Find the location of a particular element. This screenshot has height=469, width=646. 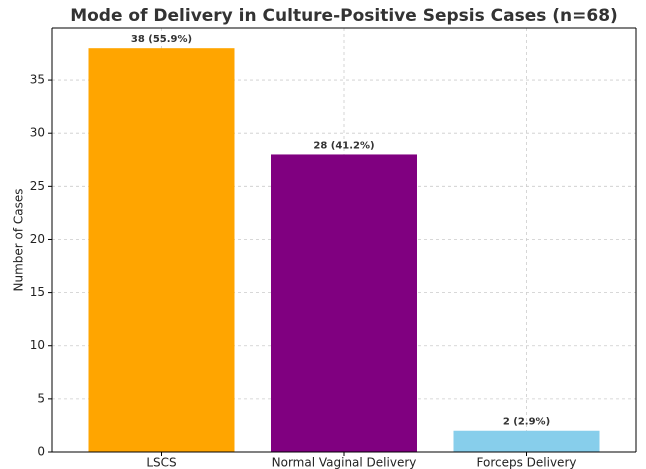

y-tick-label: 25 is located at coordinates (37, 186).